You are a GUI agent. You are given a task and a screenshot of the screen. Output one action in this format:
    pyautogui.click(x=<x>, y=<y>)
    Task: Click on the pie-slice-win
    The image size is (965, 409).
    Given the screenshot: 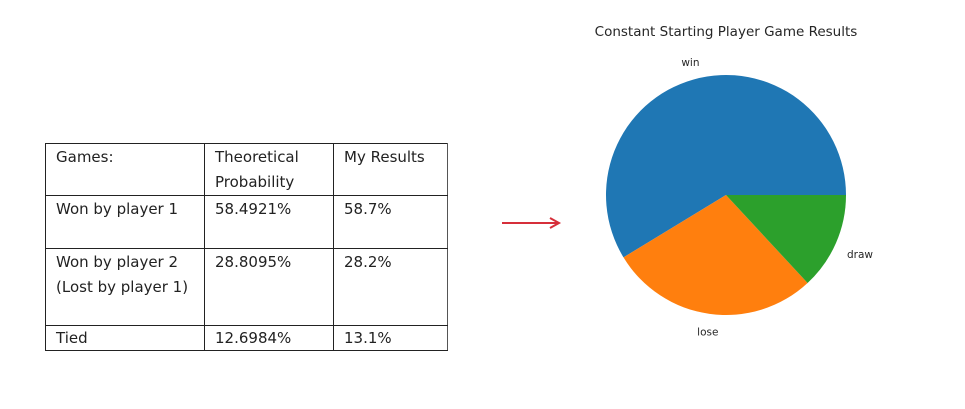 What is the action you would take?
    pyautogui.click(x=726, y=166)
    